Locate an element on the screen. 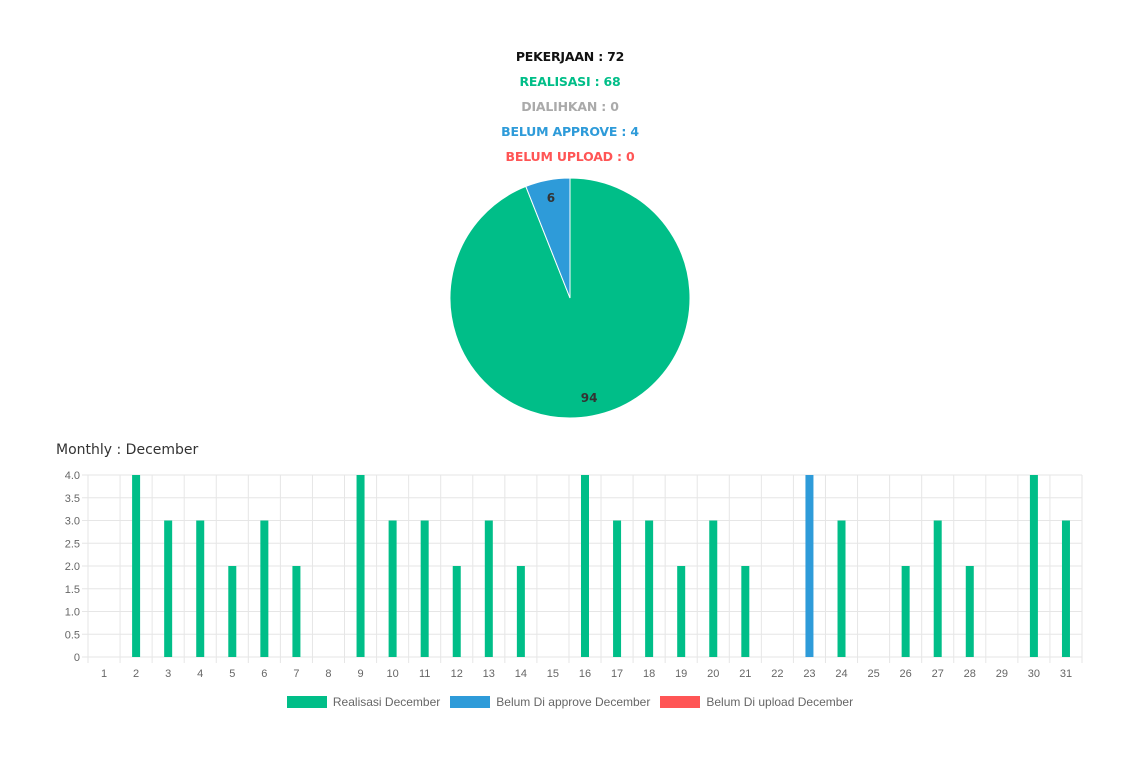 This screenshot has width=1140, height=763. x-tick-label: 9 is located at coordinates (360, 674).